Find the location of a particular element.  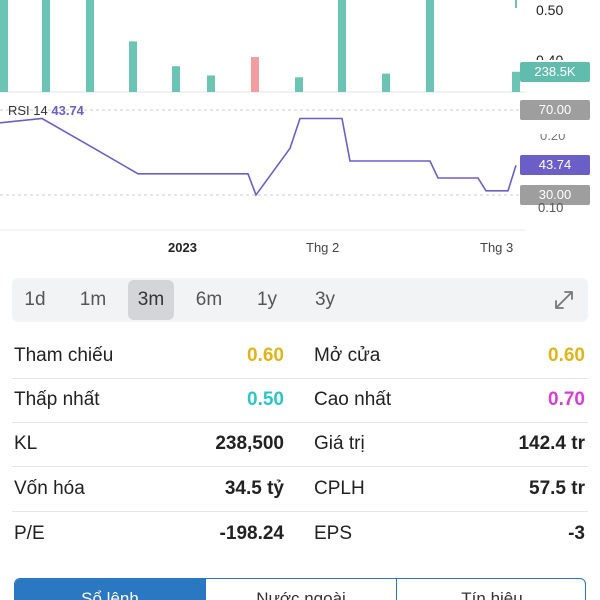

stat-value-right: 0.60 is located at coordinates (566, 355).